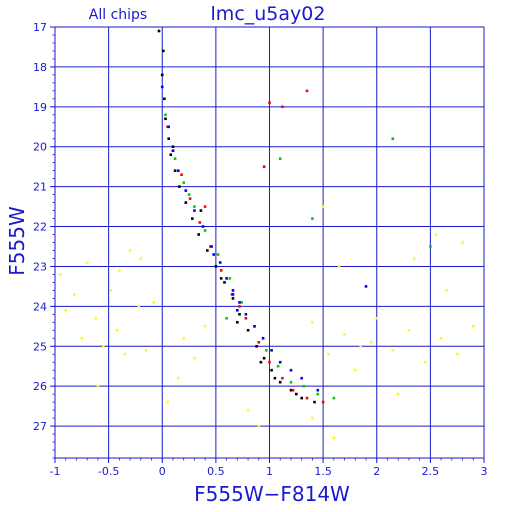 The height and width of the screenshot is (512, 512). I want to click on x-tick-label: 2.5, so click(431, 471).